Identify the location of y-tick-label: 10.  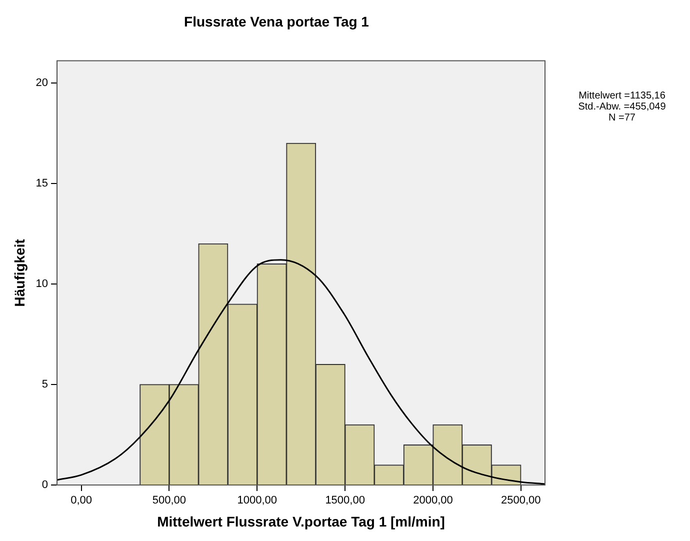
(42, 284).